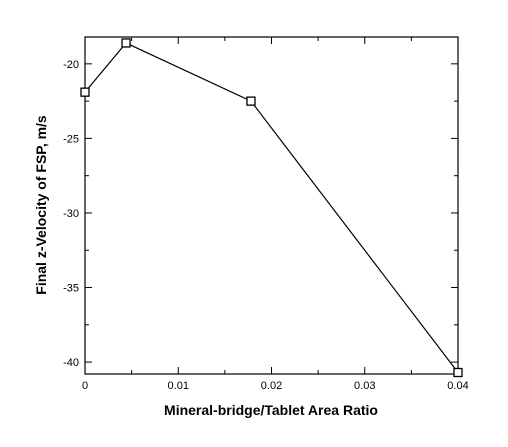  I want to click on y-tick-label: -20, so click(71, 65).